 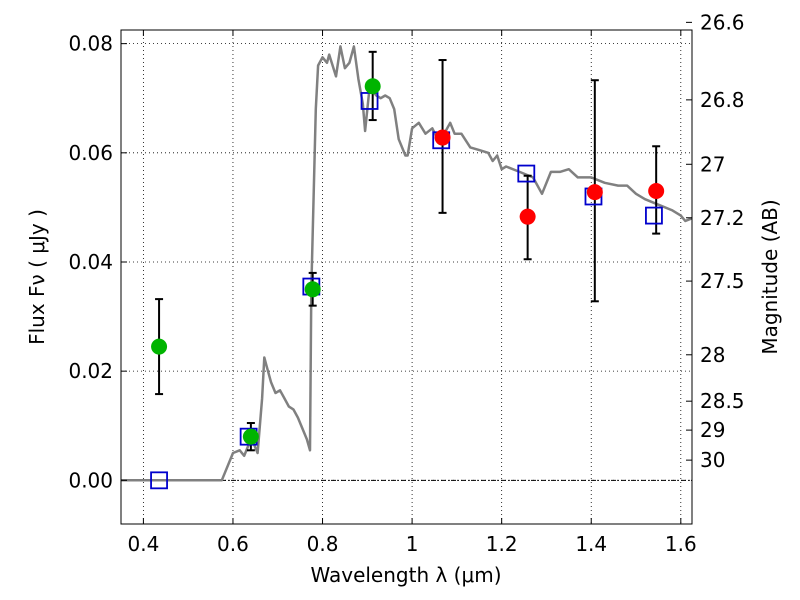 What do you see at coordinates (722, 281) in the screenshot?
I see `y2-tick-label: 27.5` at bounding box center [722, 281].